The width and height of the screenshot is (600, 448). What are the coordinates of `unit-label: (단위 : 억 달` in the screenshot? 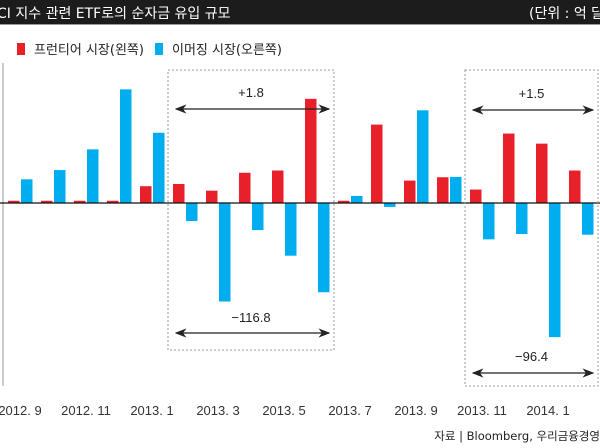 It's located at (564, 14).